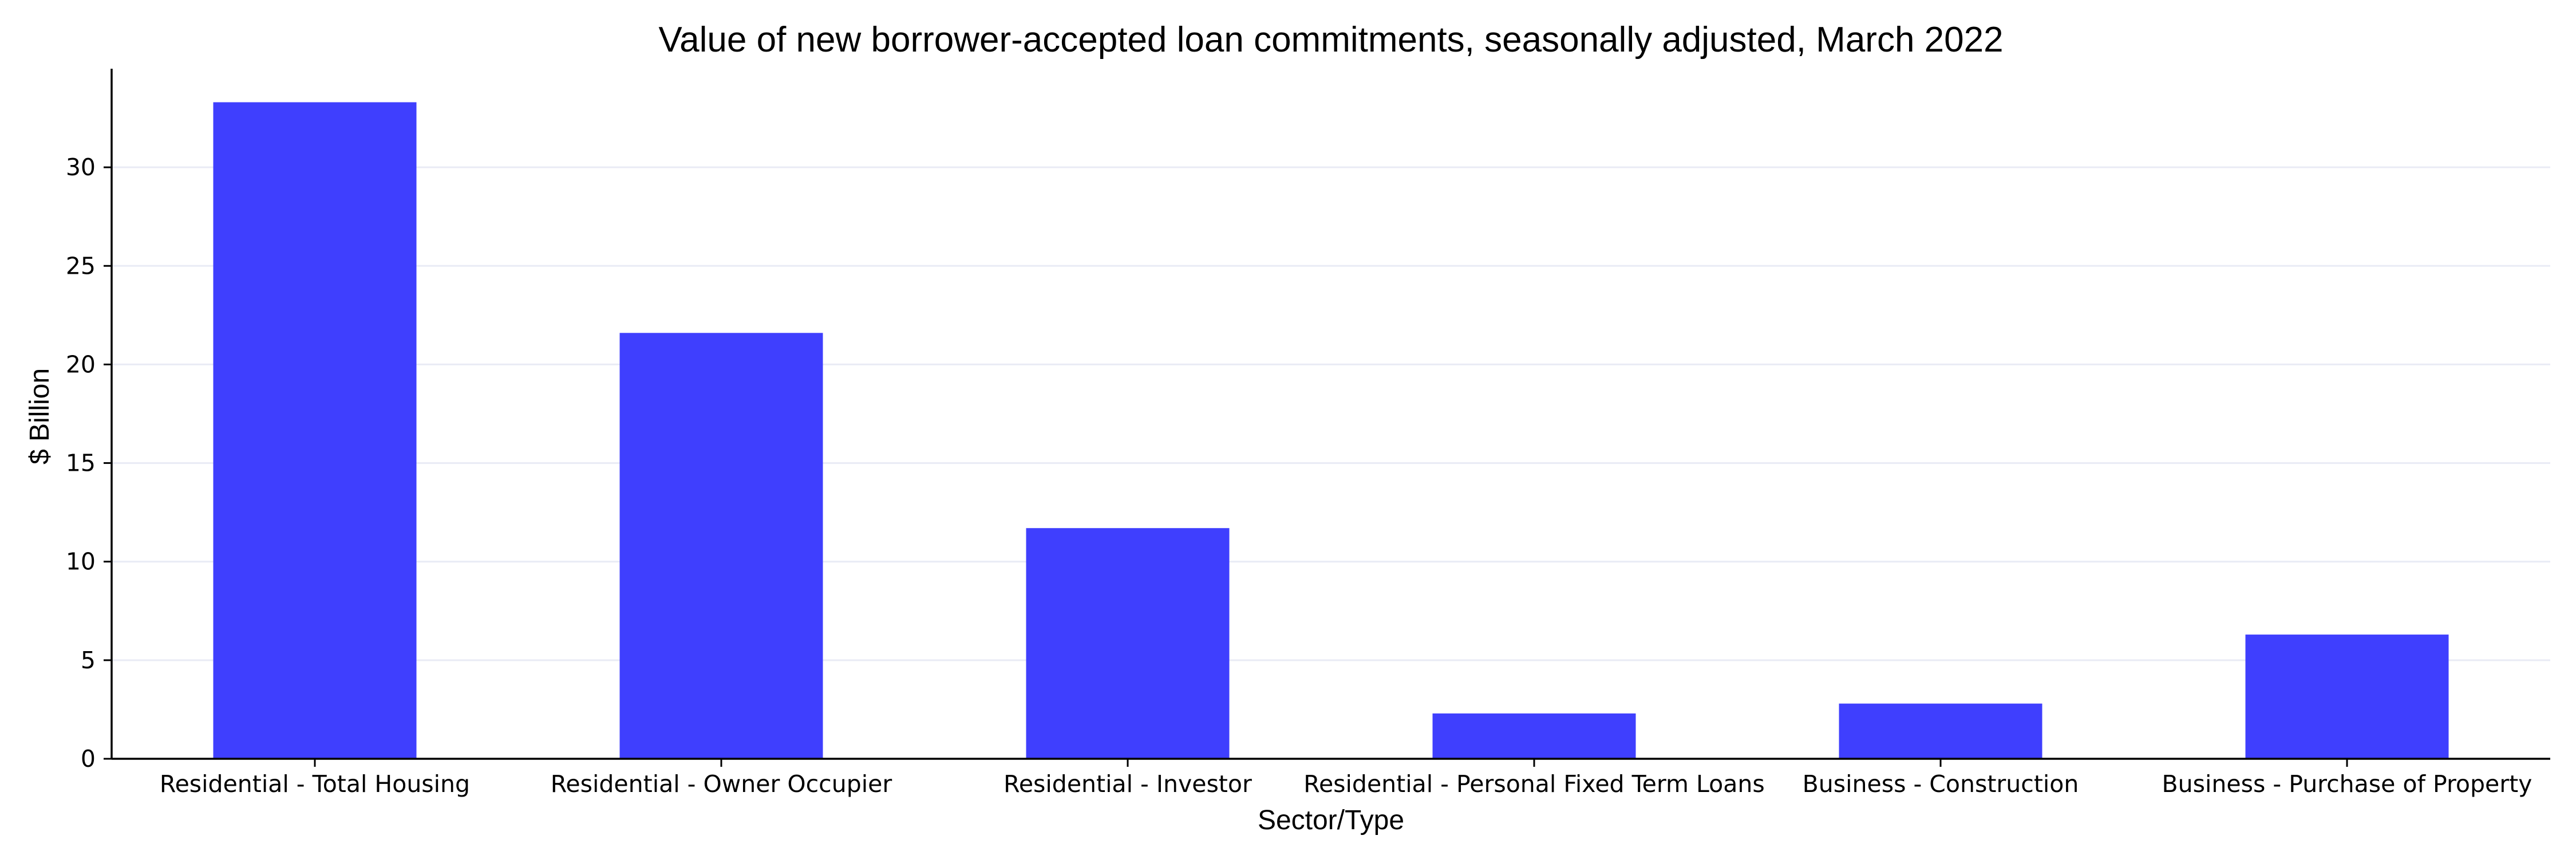 This screenshot has height=859, width=2576. What do you see at coordinates (88, 660) in the screenshot?
I see `y-tick-label: 5` at bounding box center [88, 660].